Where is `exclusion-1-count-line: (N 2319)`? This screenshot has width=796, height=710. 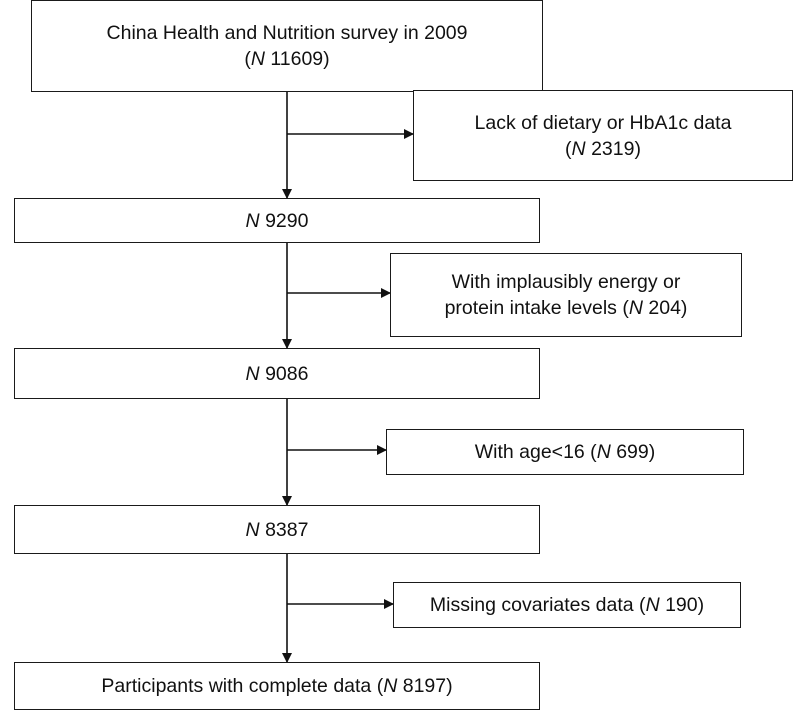 exclusion-1-count-line: (N 2319) is located at coordinates (603, 148).